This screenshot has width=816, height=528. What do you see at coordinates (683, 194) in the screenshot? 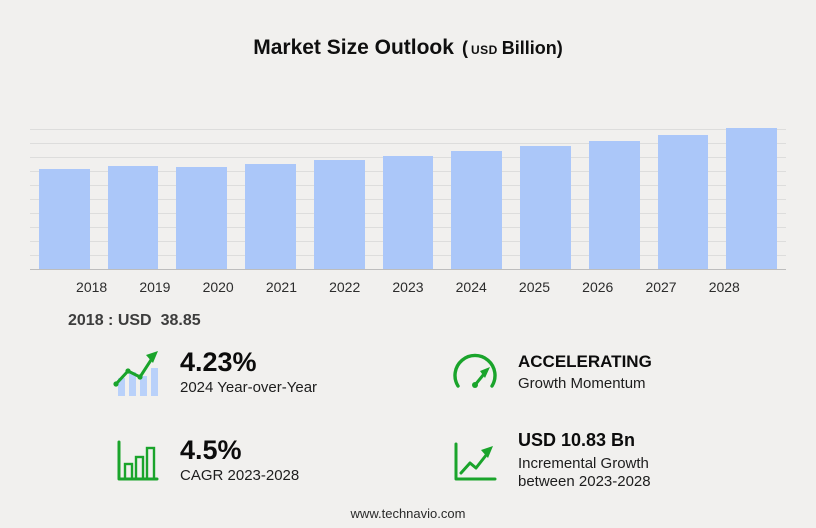
I see `bar-2027` at bounding box center [683, 194].